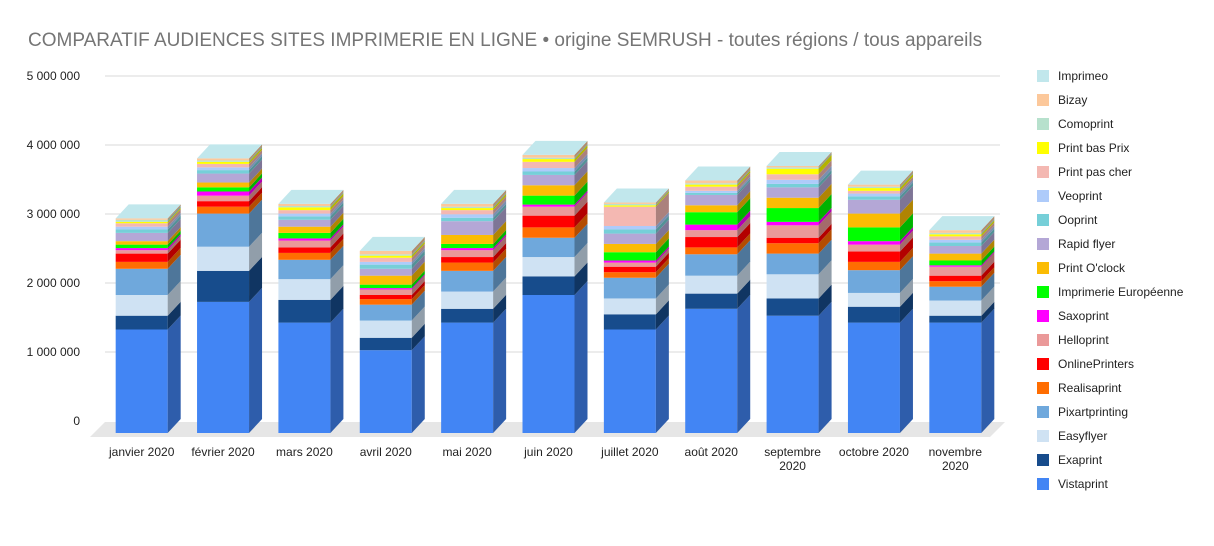  What do you see at coordinates (1081, 268) in the screenshot?
I see `legend-item: Print O'clock` at bounding box center [1081, 268].